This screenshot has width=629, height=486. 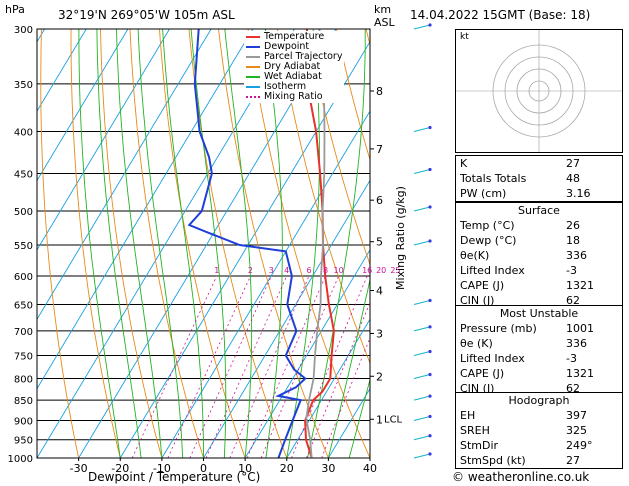 I want to click on footer-credit: © weatheronline.co.uk, so click(x=521, y=477).